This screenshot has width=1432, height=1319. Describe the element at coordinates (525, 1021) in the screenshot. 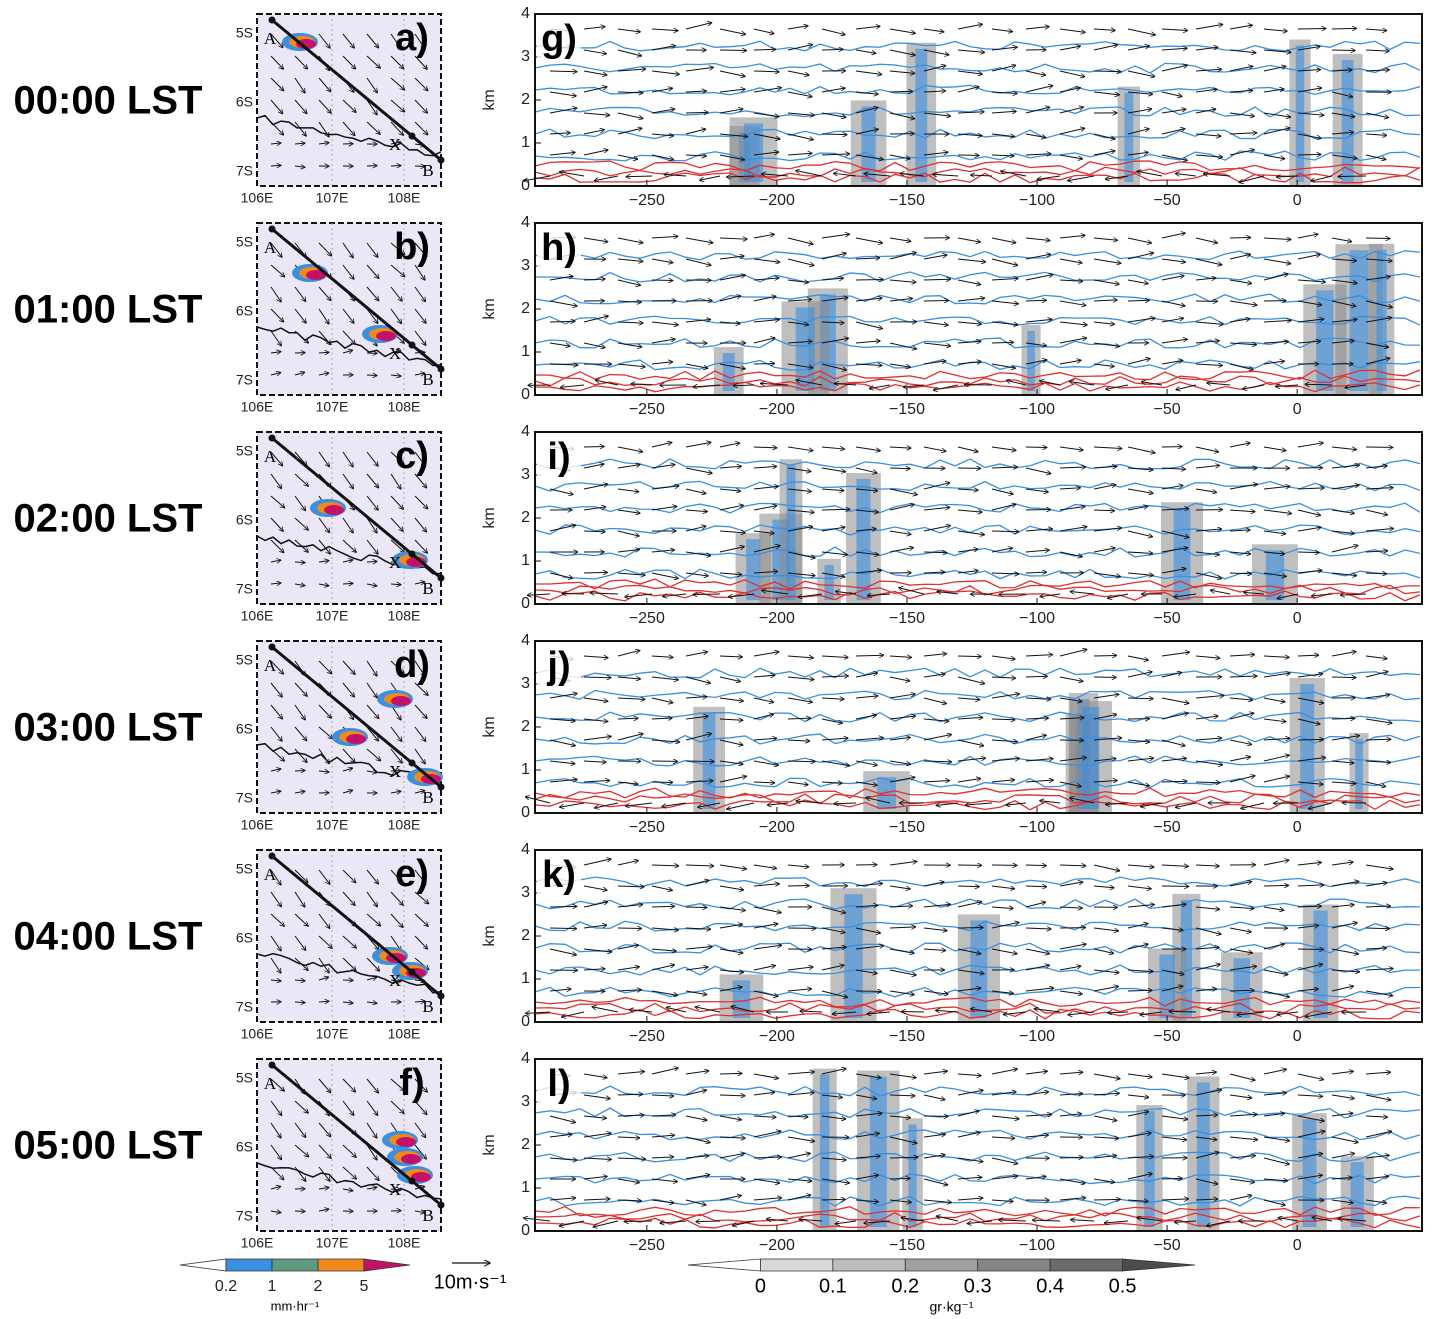

I see `y-tick-label: 0` at that location.